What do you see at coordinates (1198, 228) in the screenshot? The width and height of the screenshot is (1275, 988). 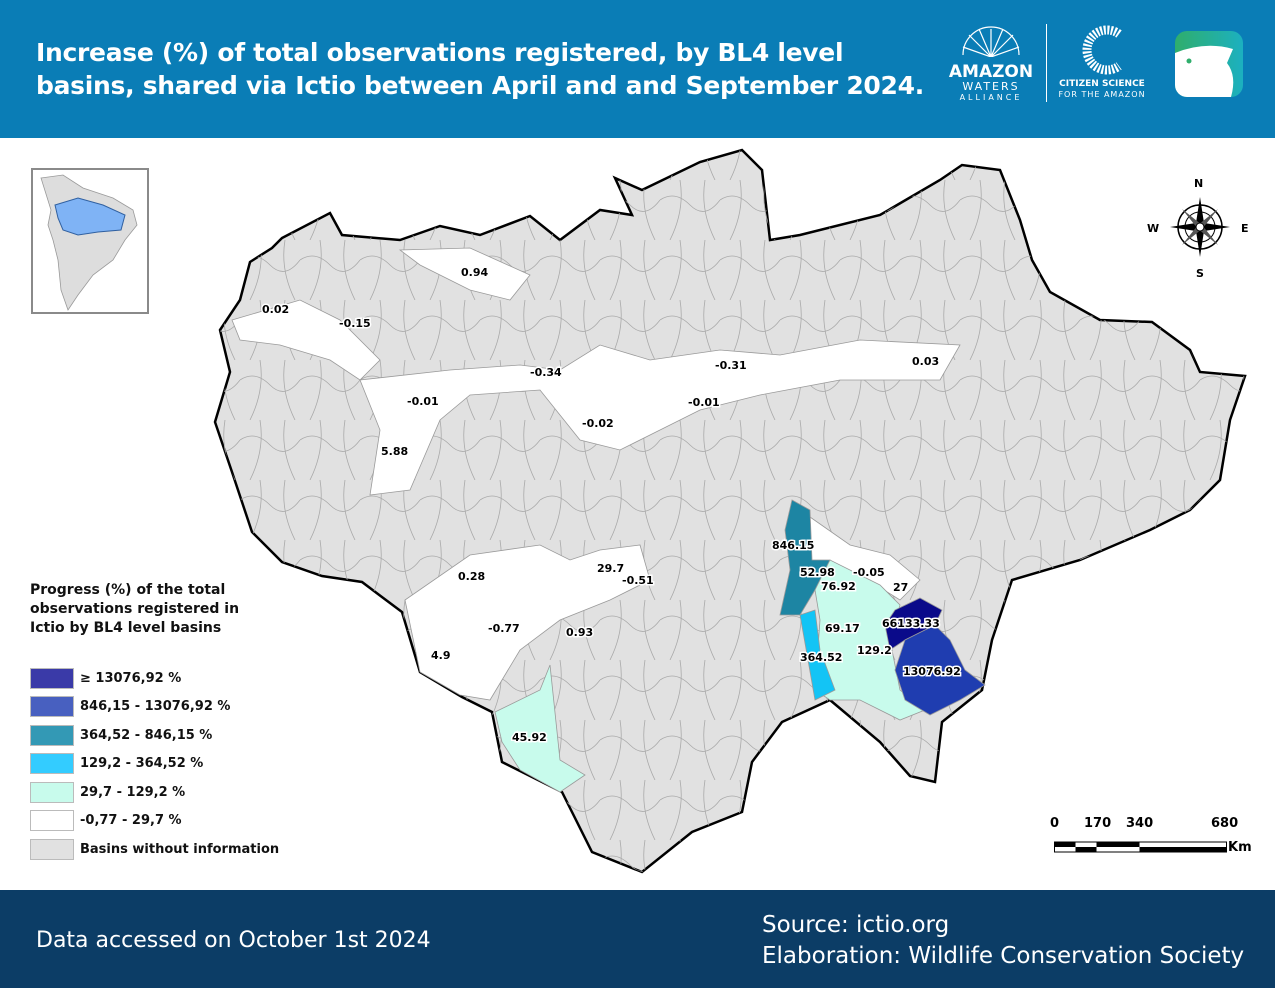 I see `compass-rose-icon: N S W E` at bounding box center [1198, 228].